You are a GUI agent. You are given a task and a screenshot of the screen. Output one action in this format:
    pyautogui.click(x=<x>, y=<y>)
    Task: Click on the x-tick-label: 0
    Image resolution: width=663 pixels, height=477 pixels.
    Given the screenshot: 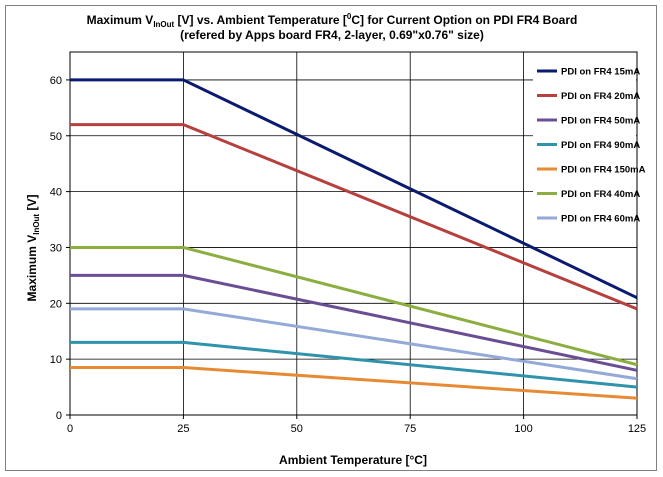 What is the action you would take?
    pyautogui.click(x=70, y=429)
    